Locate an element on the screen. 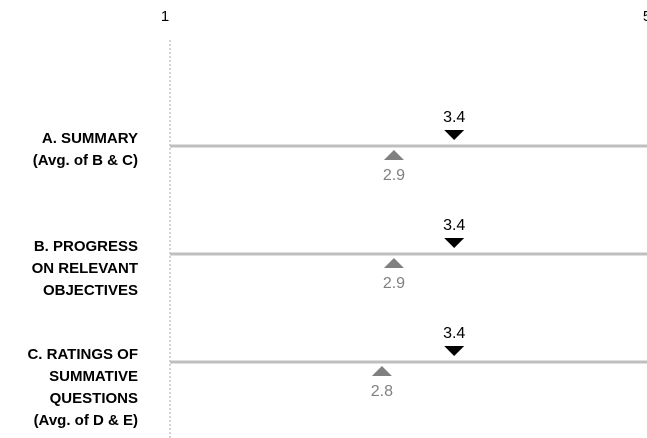  category-label-line: (Avg. of B & C) is located at coordinates (85, 160).